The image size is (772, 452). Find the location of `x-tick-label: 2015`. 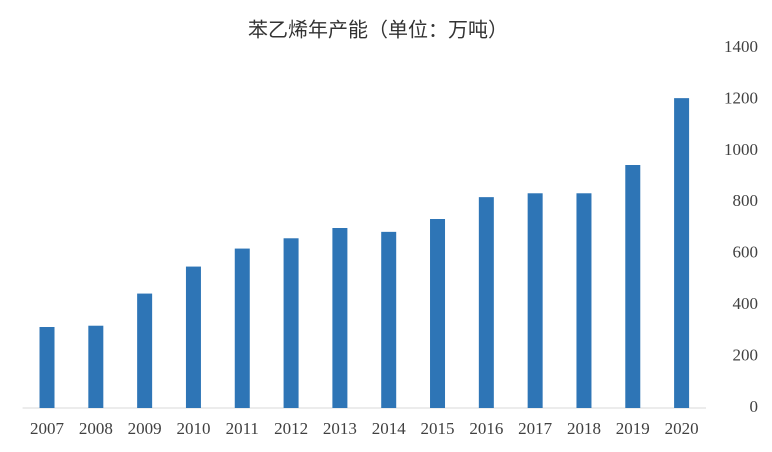

x-tick-label: 2015 is located at coordinates (438, 428).